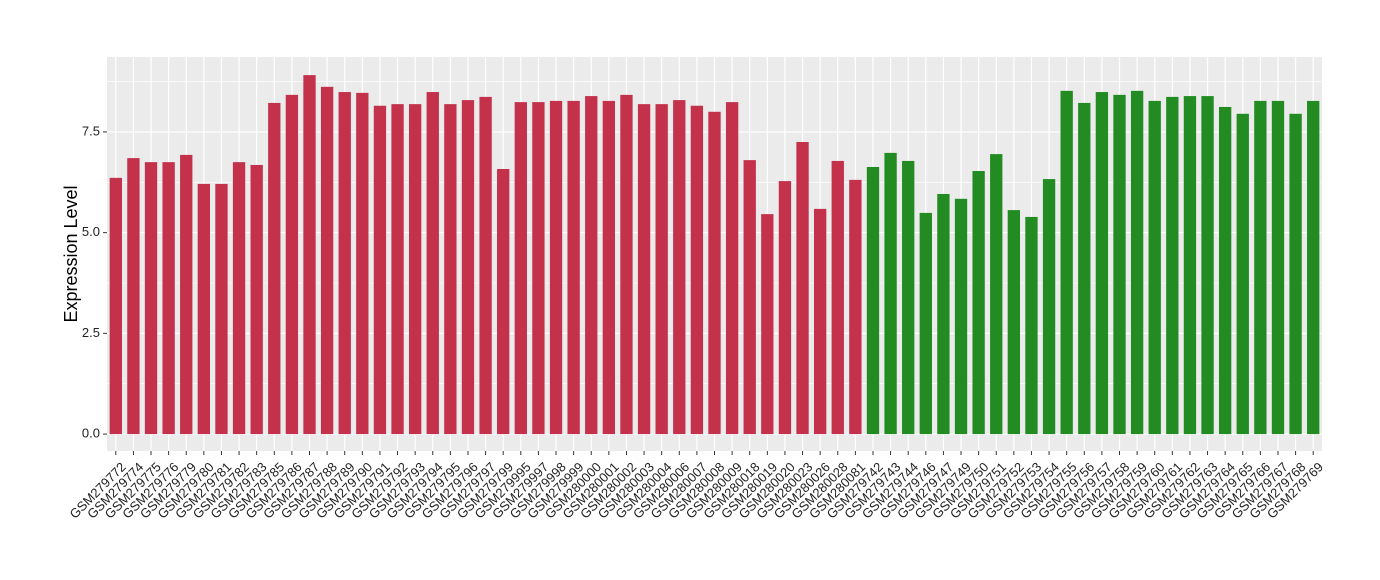 The image size is (1380, 580). What do you see at coordinates (91, 433) in the screenshot?
I see `y-tick-label: 0.0` at bounding box center [91, 433].